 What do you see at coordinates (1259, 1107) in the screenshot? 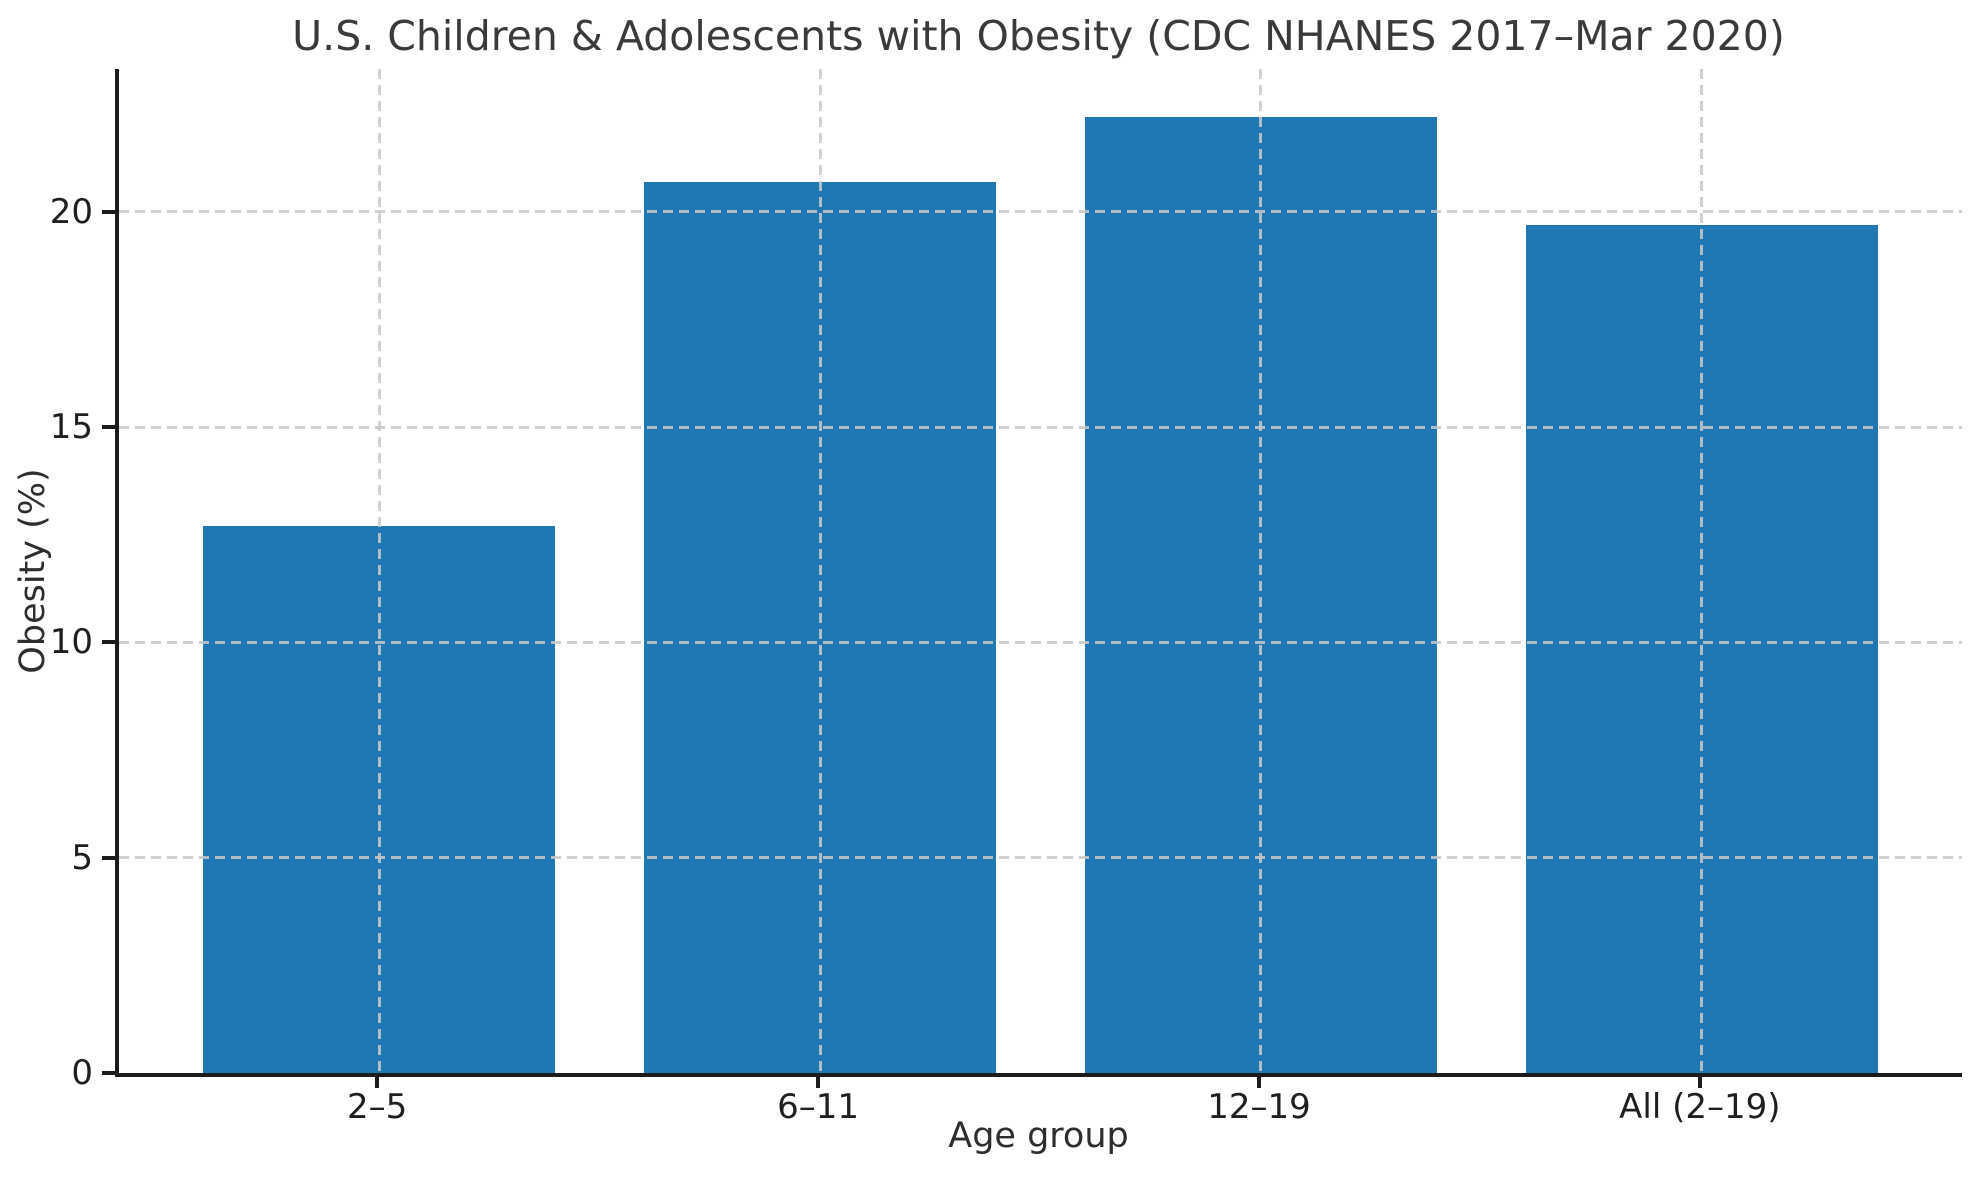
I see `x-tick-label-12–19: 12–19` at bounding box center [1259, 1107].